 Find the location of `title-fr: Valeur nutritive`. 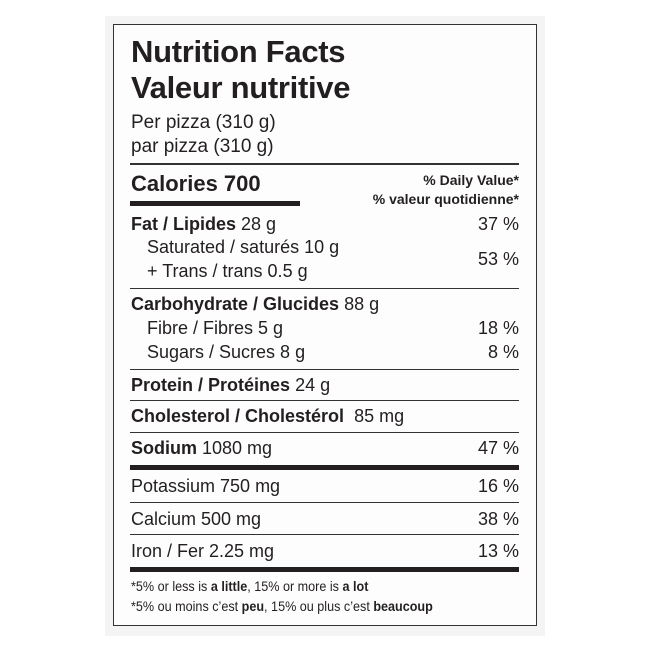

title-fr: Valeur nutritive is located at coordinates (241, 87).